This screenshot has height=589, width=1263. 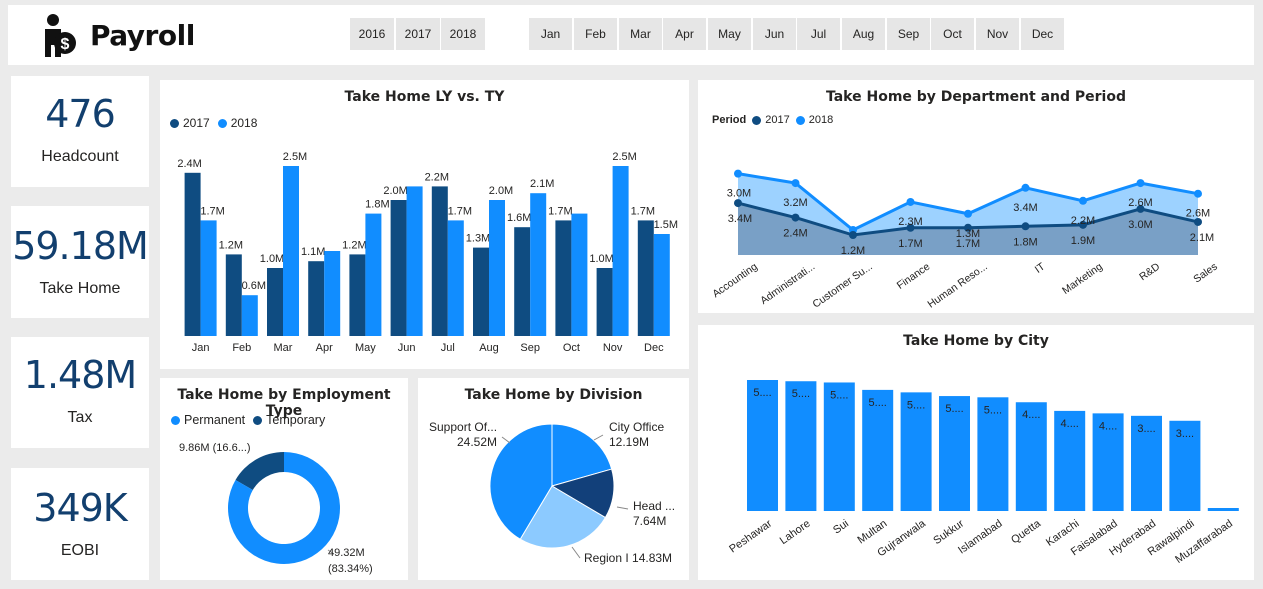 I want to click on month-button-jan: Jan, so click(x=550, y=34).